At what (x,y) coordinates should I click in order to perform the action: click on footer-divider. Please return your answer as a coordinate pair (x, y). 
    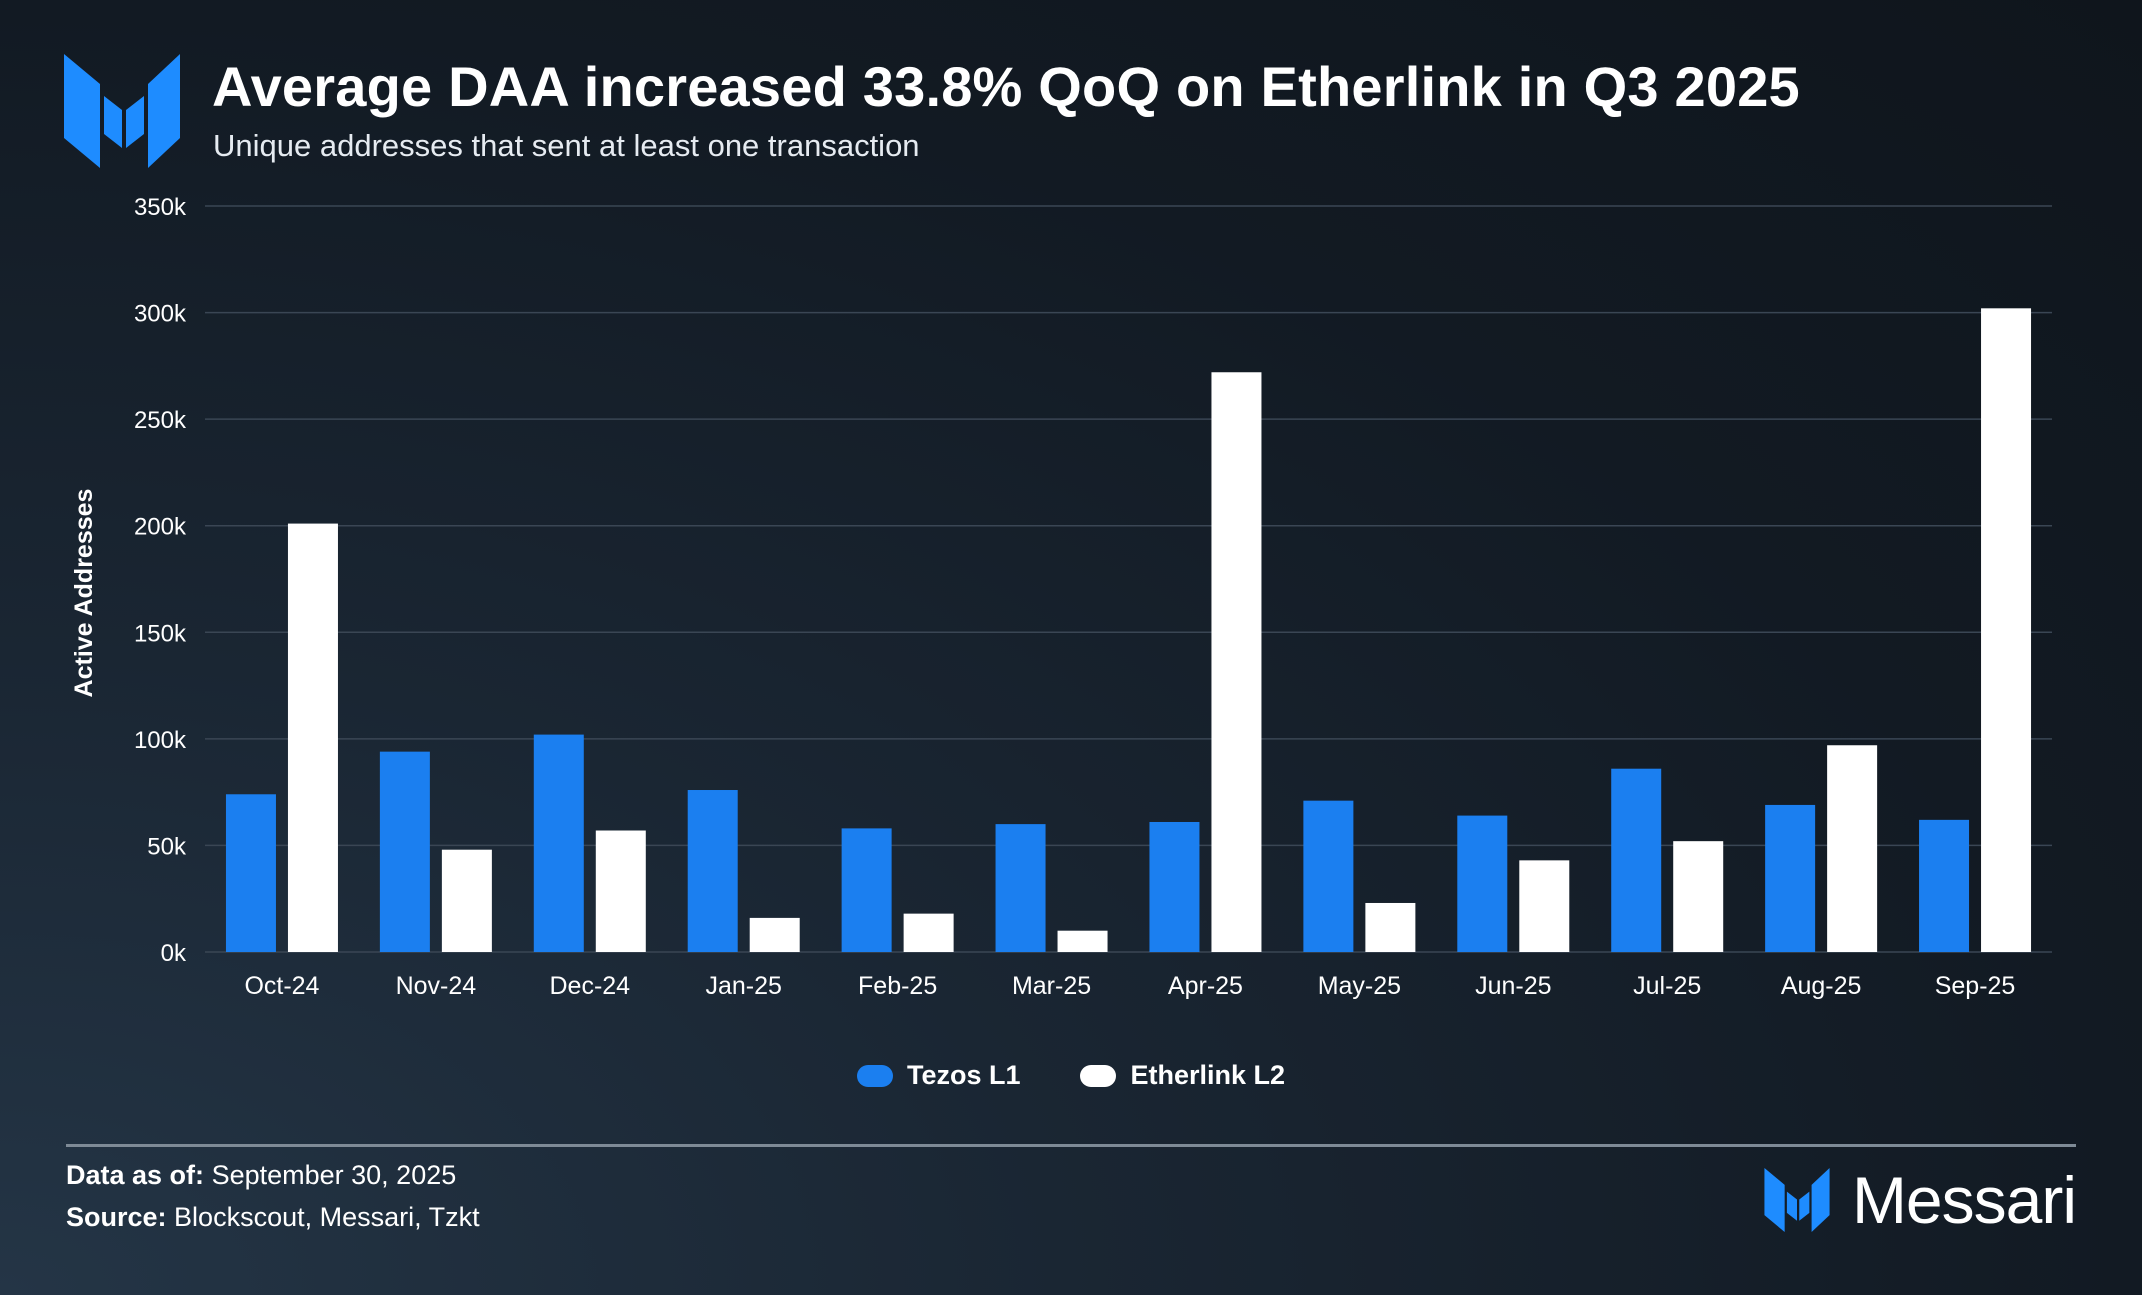
    Looking at the image, I should click on (1071, 1145).